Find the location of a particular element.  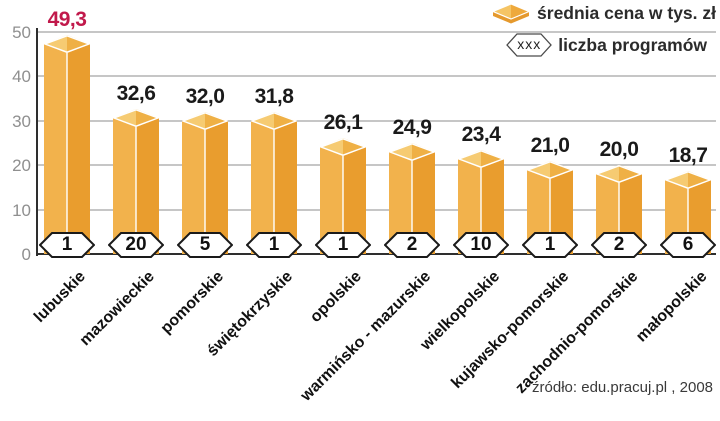

legend-badge-placeholder: xxx is located at coordinates (529, 44).